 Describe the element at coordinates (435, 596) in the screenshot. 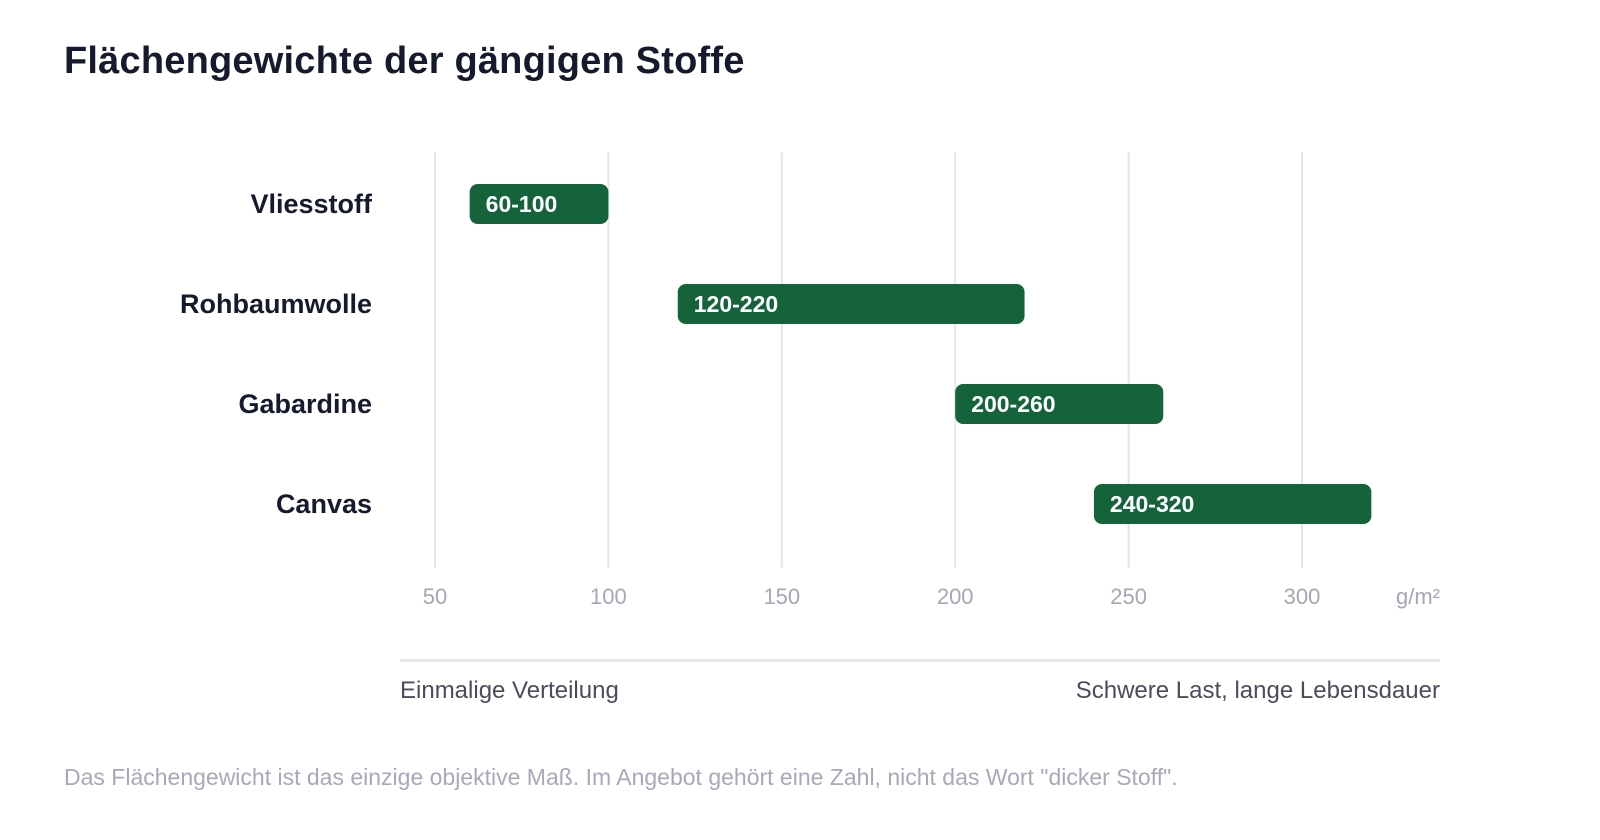

I see `x-tick-label: 50` at that location.